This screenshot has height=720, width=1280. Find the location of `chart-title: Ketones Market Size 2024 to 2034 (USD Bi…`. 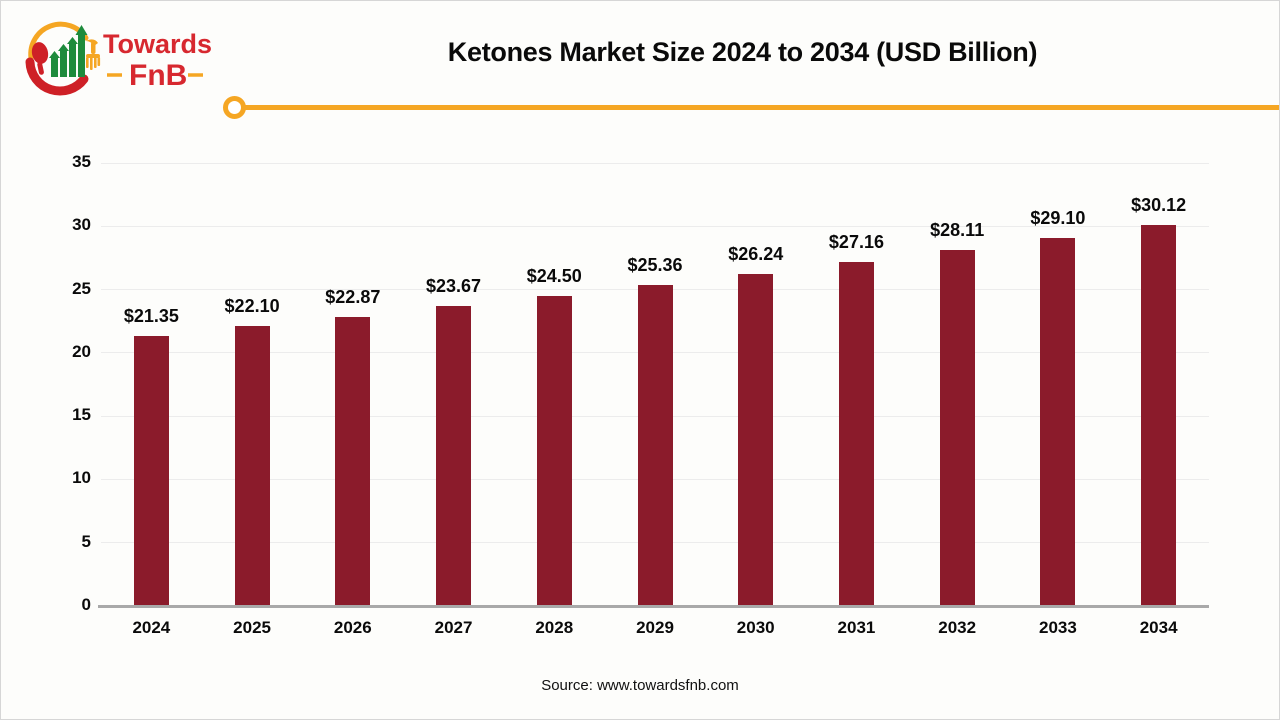

chart-title: Ketones Market Size 2024 to 2034 (USD Bi… is located at coordinates (742, 52).